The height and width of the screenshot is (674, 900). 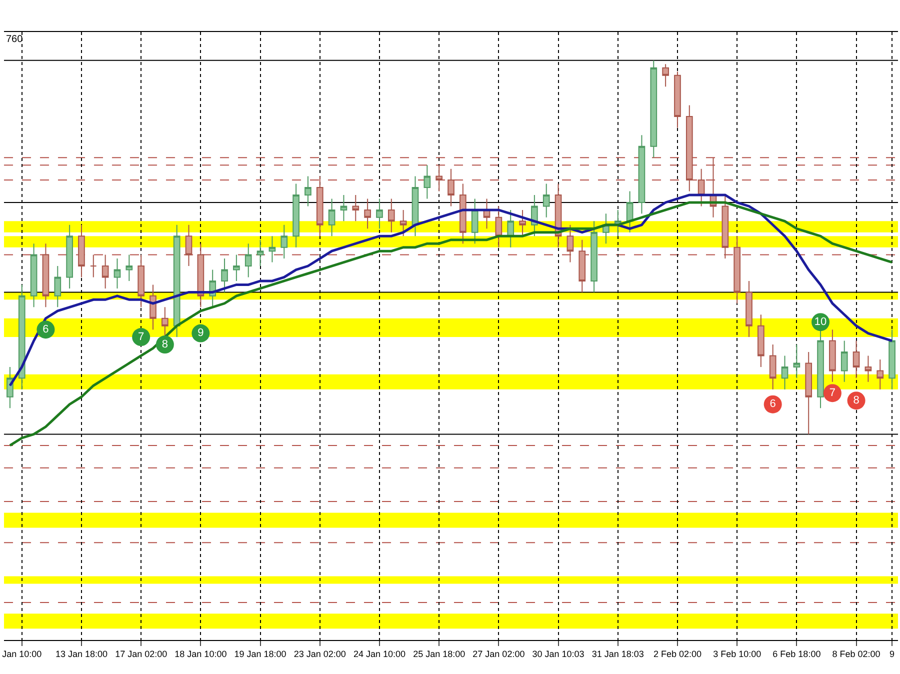 I want to click on x-tick-label: 2 Feb 02:00, so click(x=677, y=653).